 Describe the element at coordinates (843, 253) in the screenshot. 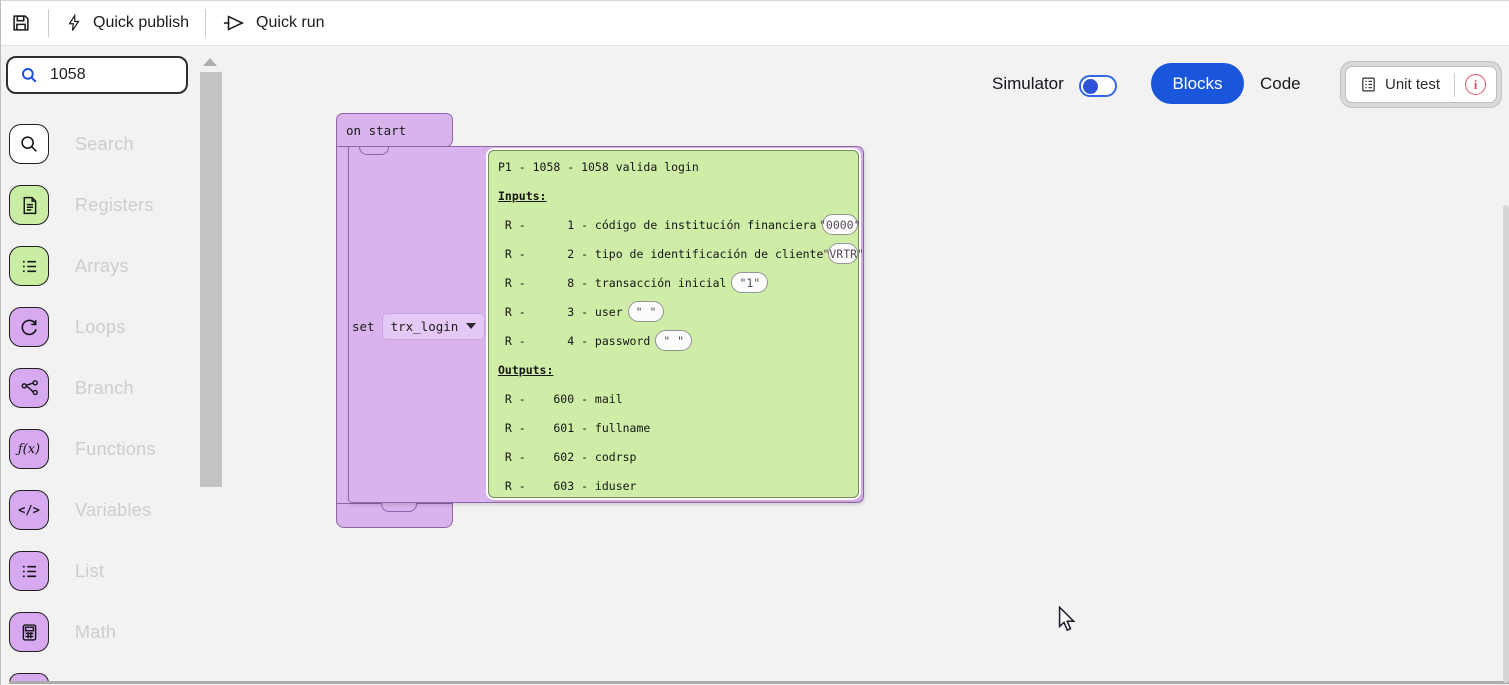

I see `input-value-pill: "VRTR"` at that location.